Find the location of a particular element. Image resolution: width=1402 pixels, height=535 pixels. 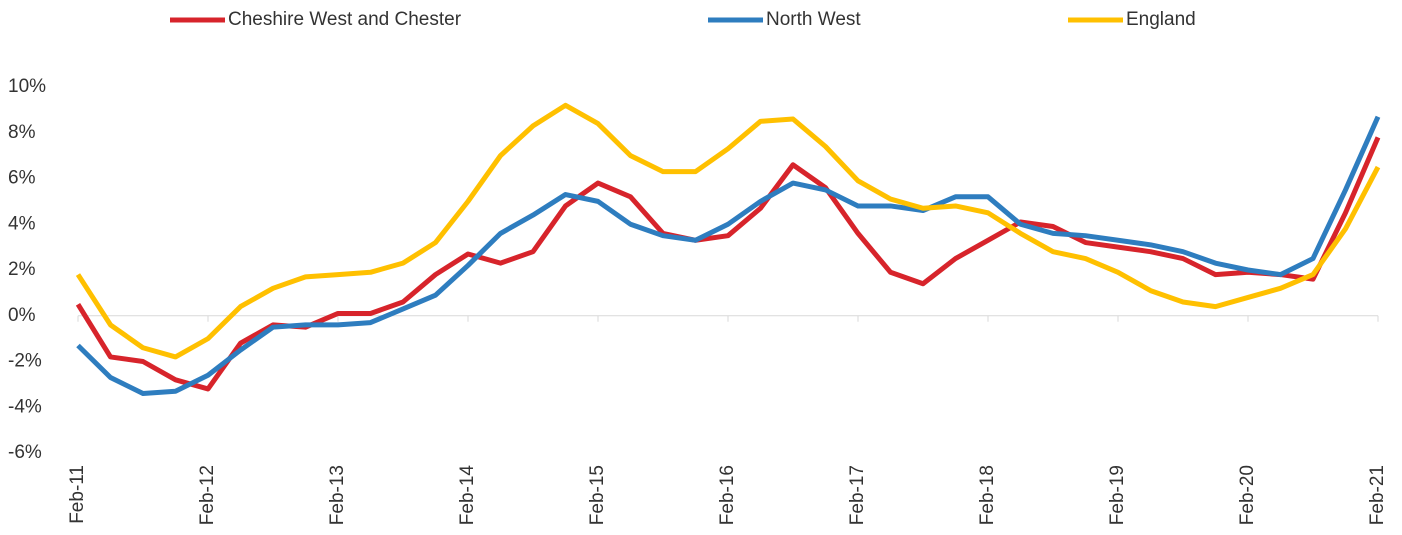

x-tick-label: Feb-17 is located at coordinates (857, 495).